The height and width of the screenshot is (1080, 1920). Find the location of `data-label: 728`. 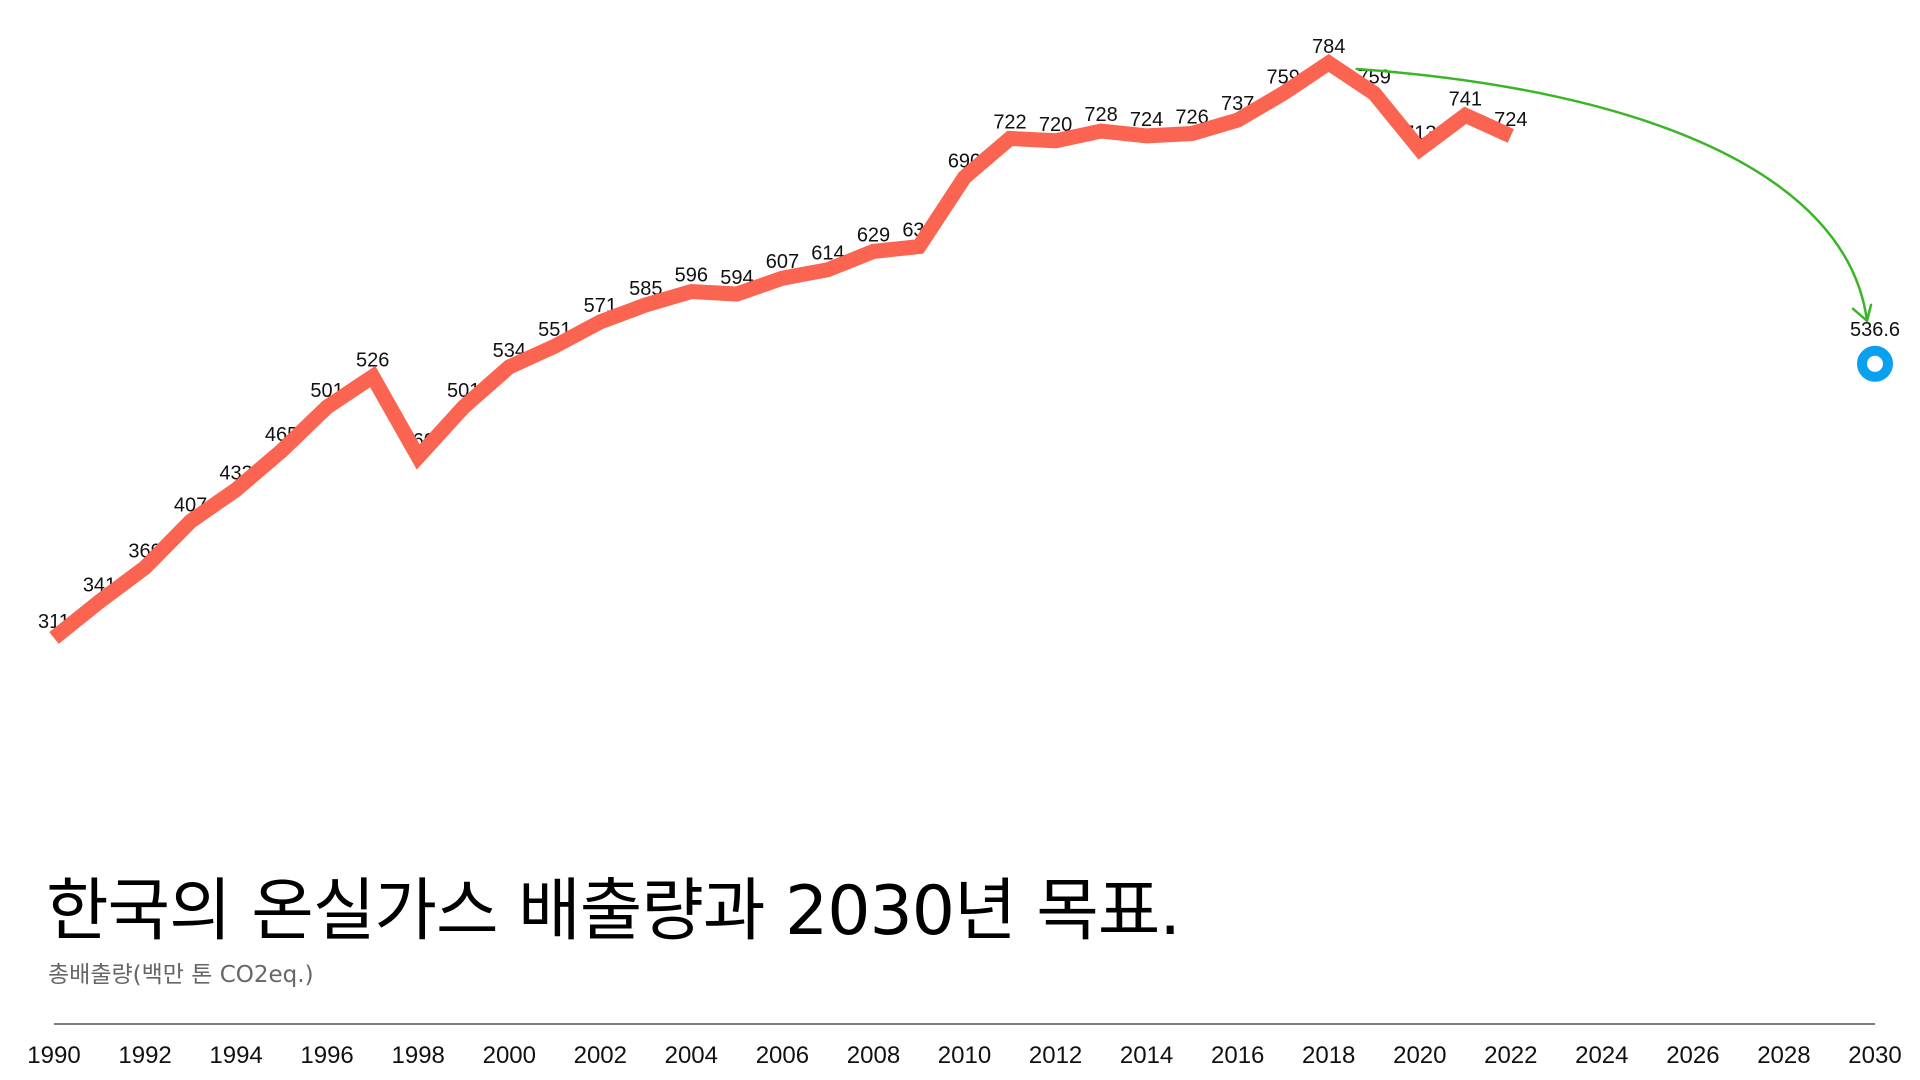

data-label: 728 is located at coordinates (1100, 115).